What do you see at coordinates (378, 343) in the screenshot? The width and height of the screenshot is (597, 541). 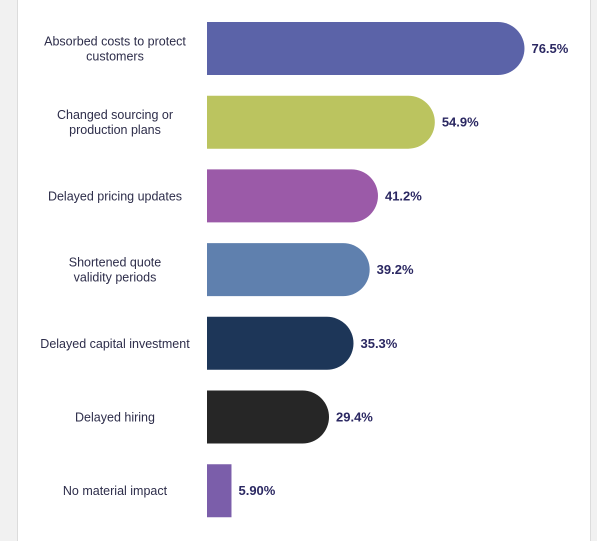 I see `value-label-delayed-capital-investment: 35.3%` at bounding box center [378, 343].